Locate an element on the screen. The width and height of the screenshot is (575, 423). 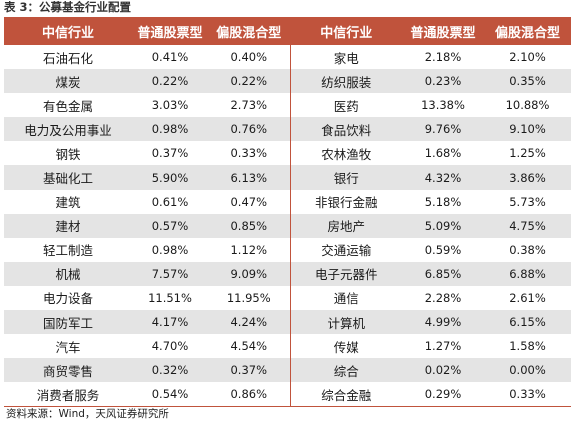
cell-mixed-left: 6.13% is located at coordinates (249, 177).